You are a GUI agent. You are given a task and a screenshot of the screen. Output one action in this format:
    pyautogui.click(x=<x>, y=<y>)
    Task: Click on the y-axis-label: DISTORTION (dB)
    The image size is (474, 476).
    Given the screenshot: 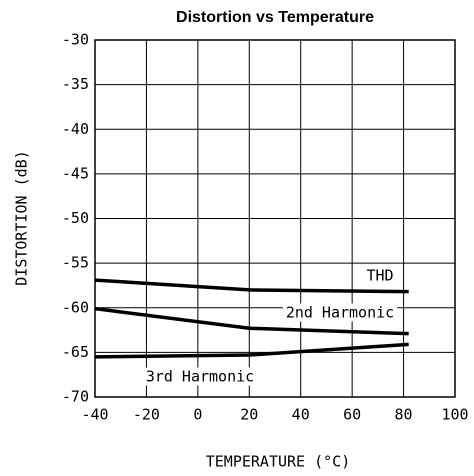 What is the action you would take?
    pyautogui.click(x=22, y=217)
    